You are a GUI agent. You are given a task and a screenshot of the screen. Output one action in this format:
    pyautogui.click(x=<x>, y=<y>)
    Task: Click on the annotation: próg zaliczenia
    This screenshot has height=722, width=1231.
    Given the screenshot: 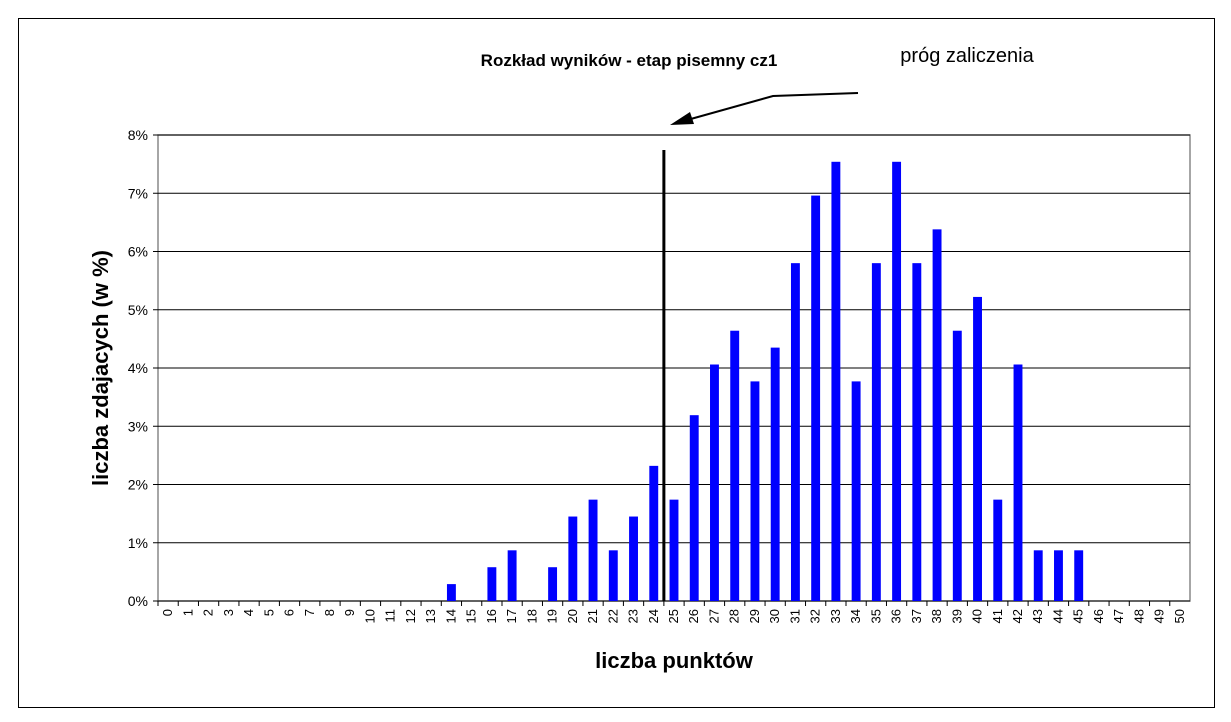 What is the action you would take?
    pyautogui.click(x=967, y=56)
    